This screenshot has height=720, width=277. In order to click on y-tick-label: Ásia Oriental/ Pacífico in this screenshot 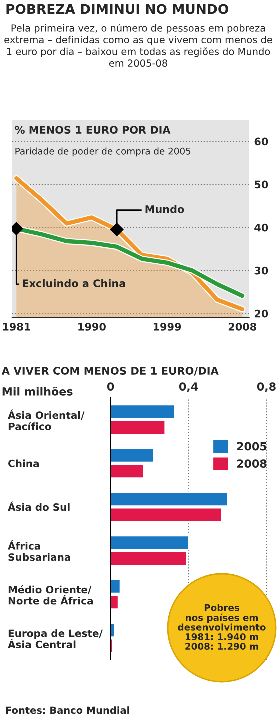, I will do `click(46, 420)`.